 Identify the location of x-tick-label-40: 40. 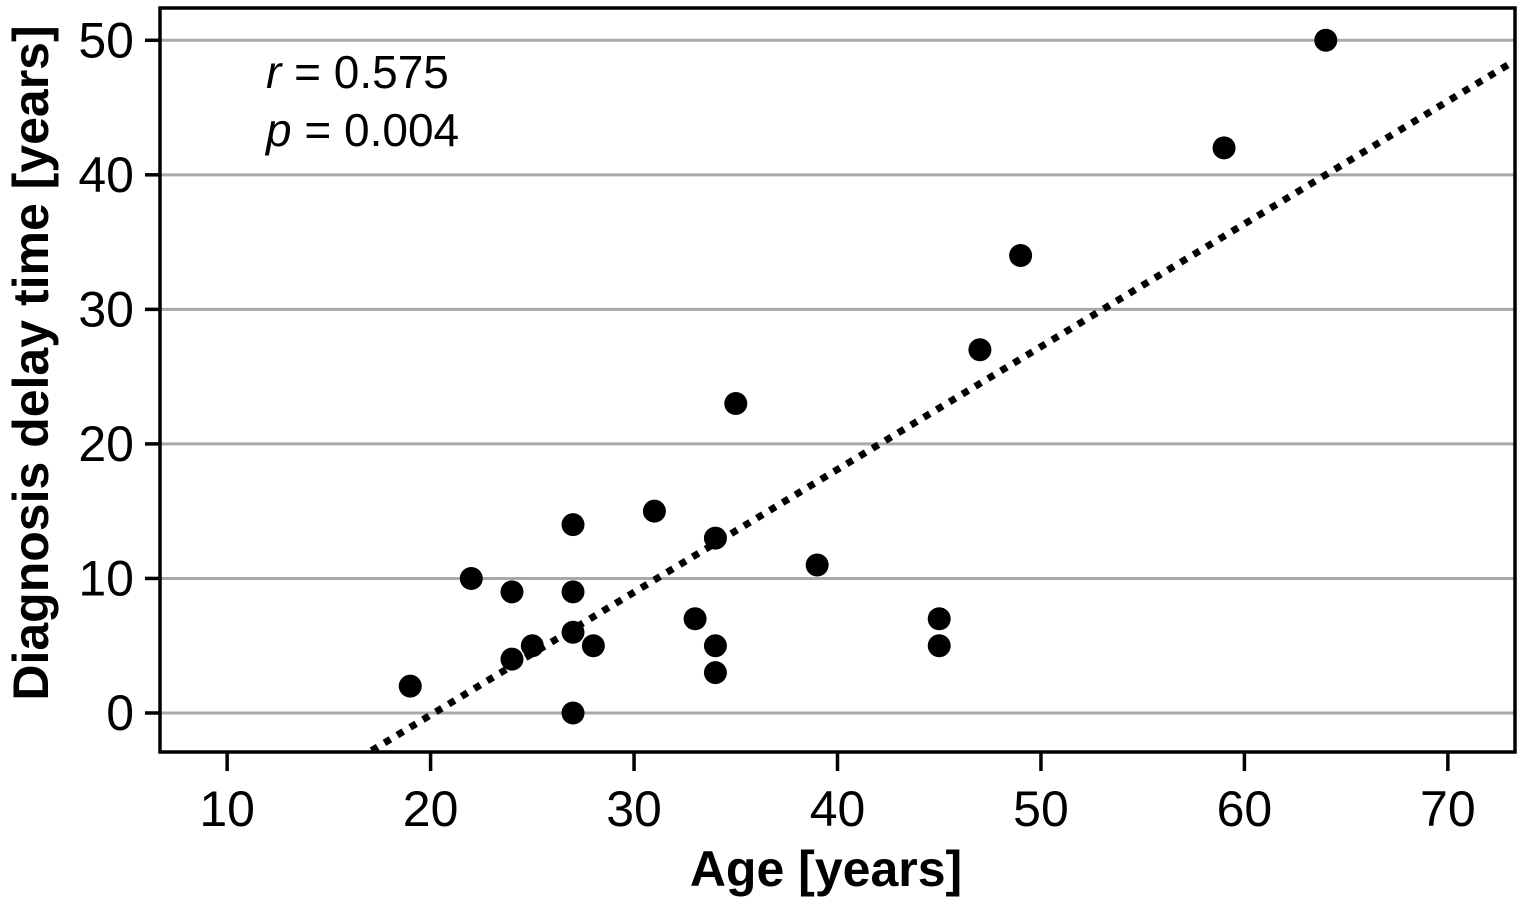
(838, 809).